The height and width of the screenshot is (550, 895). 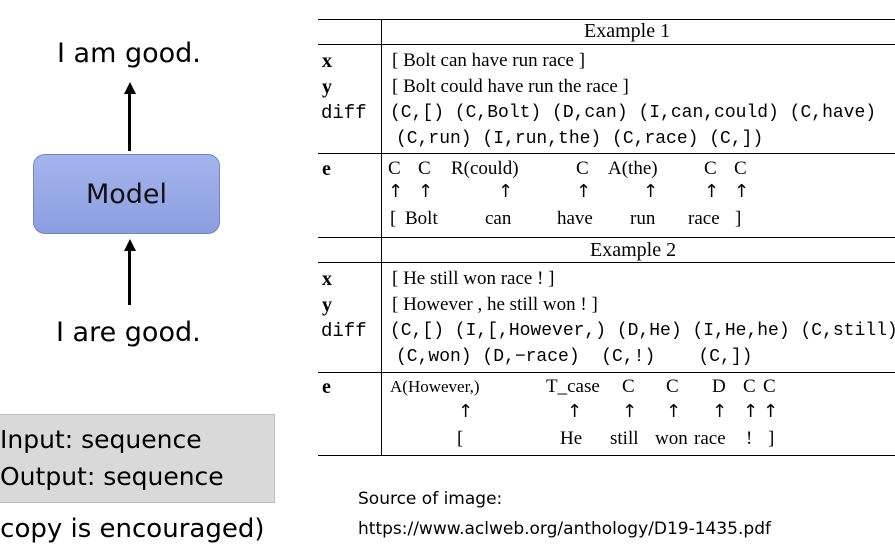 I want to click on source-token: can, so click(x=498, y=218).